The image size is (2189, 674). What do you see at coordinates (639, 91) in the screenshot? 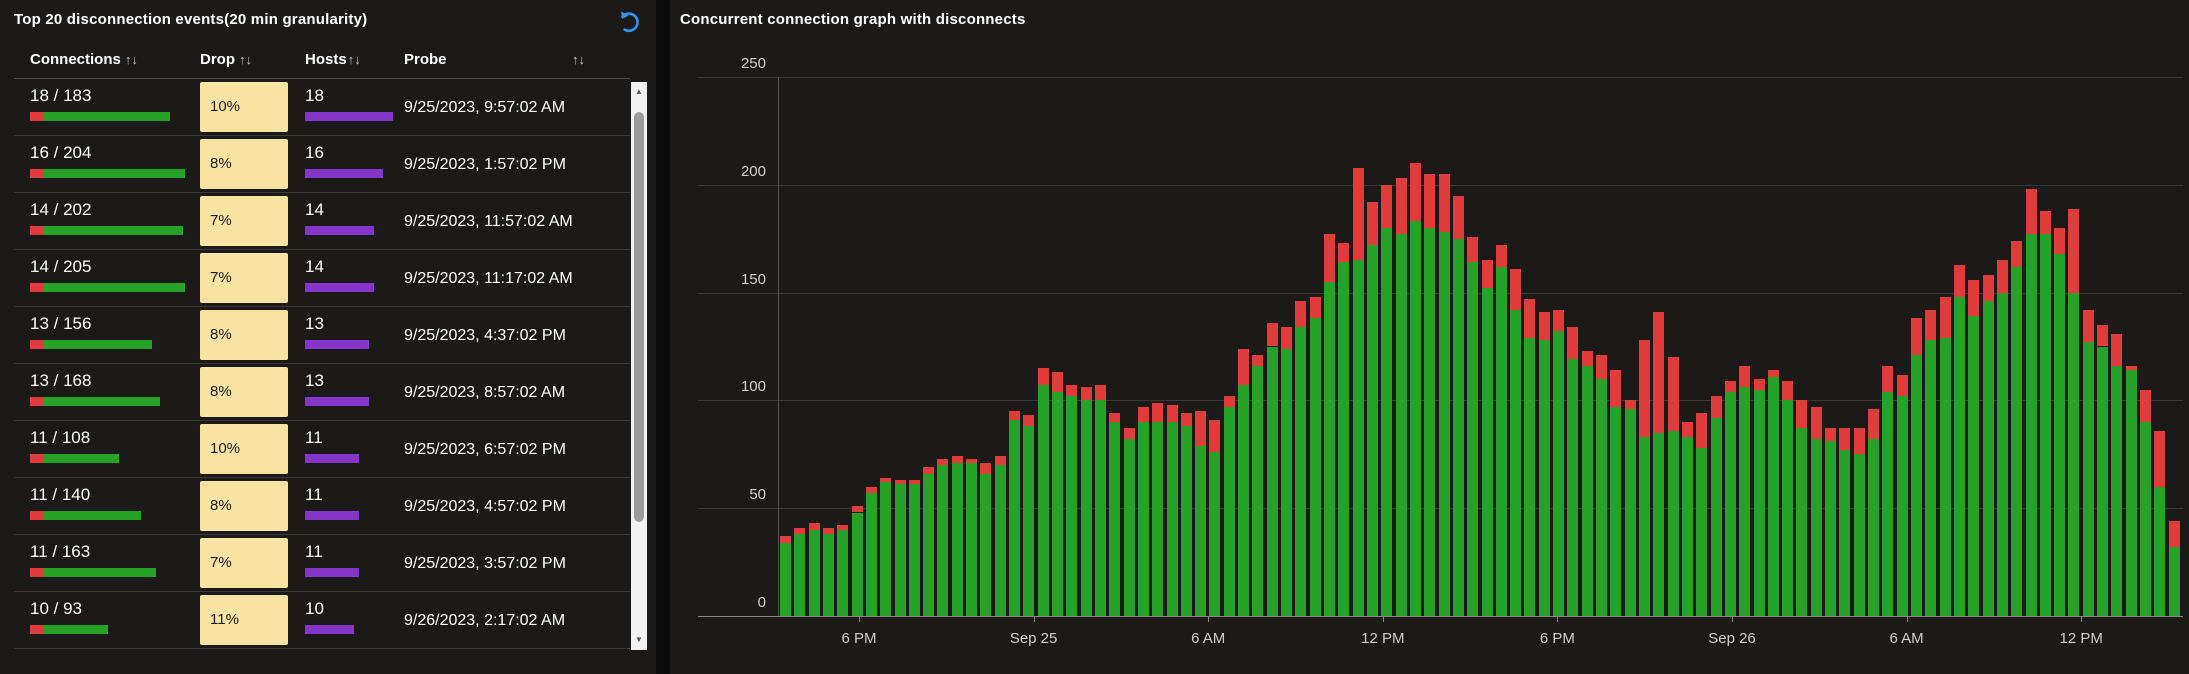
I see `scrollbar-up-arrow-icon: ▲` at bounding box center [639, 91].